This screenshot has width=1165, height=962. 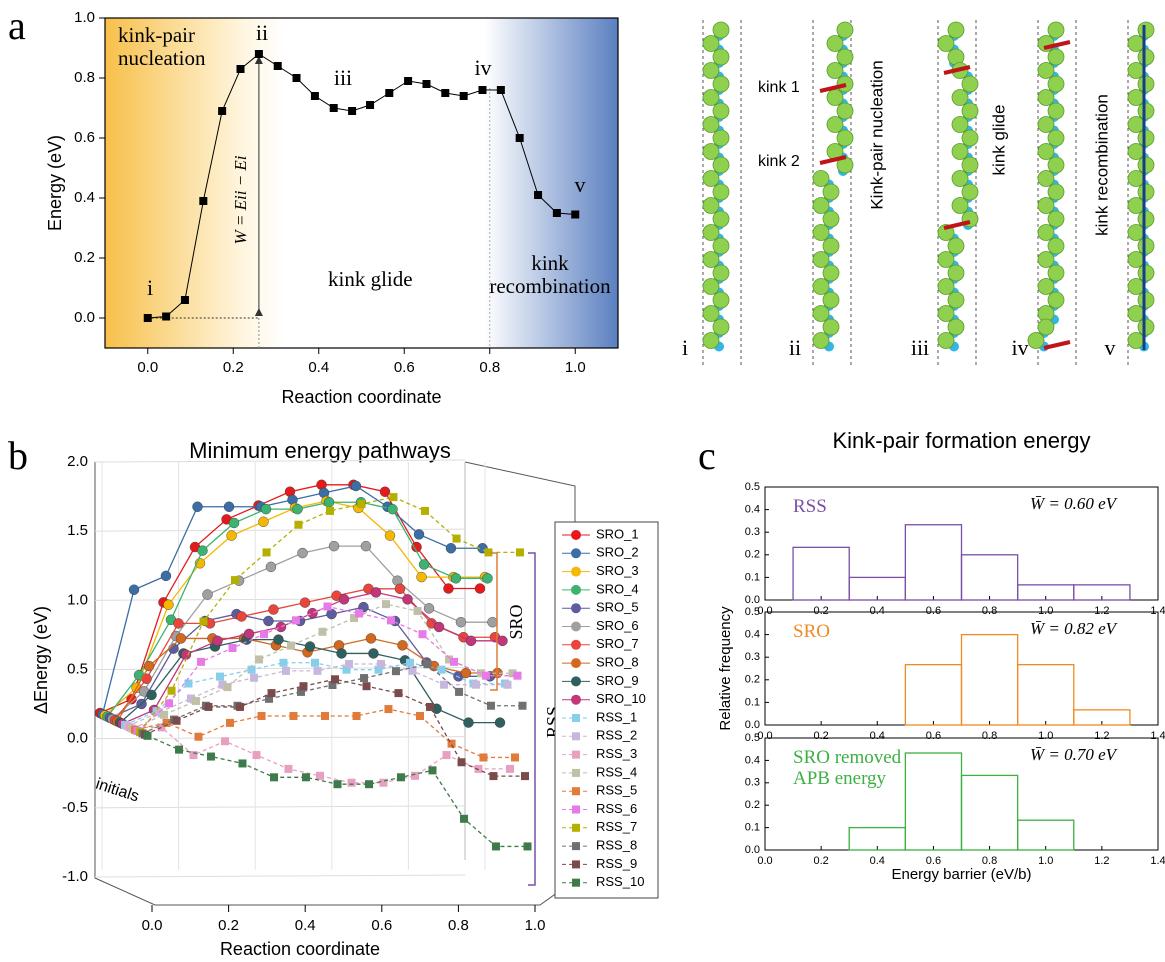 What do you see at coordinates (458, 925) in the screenshot?
I see `x-tick-label: 0.8` at bounding box center [458, 925].